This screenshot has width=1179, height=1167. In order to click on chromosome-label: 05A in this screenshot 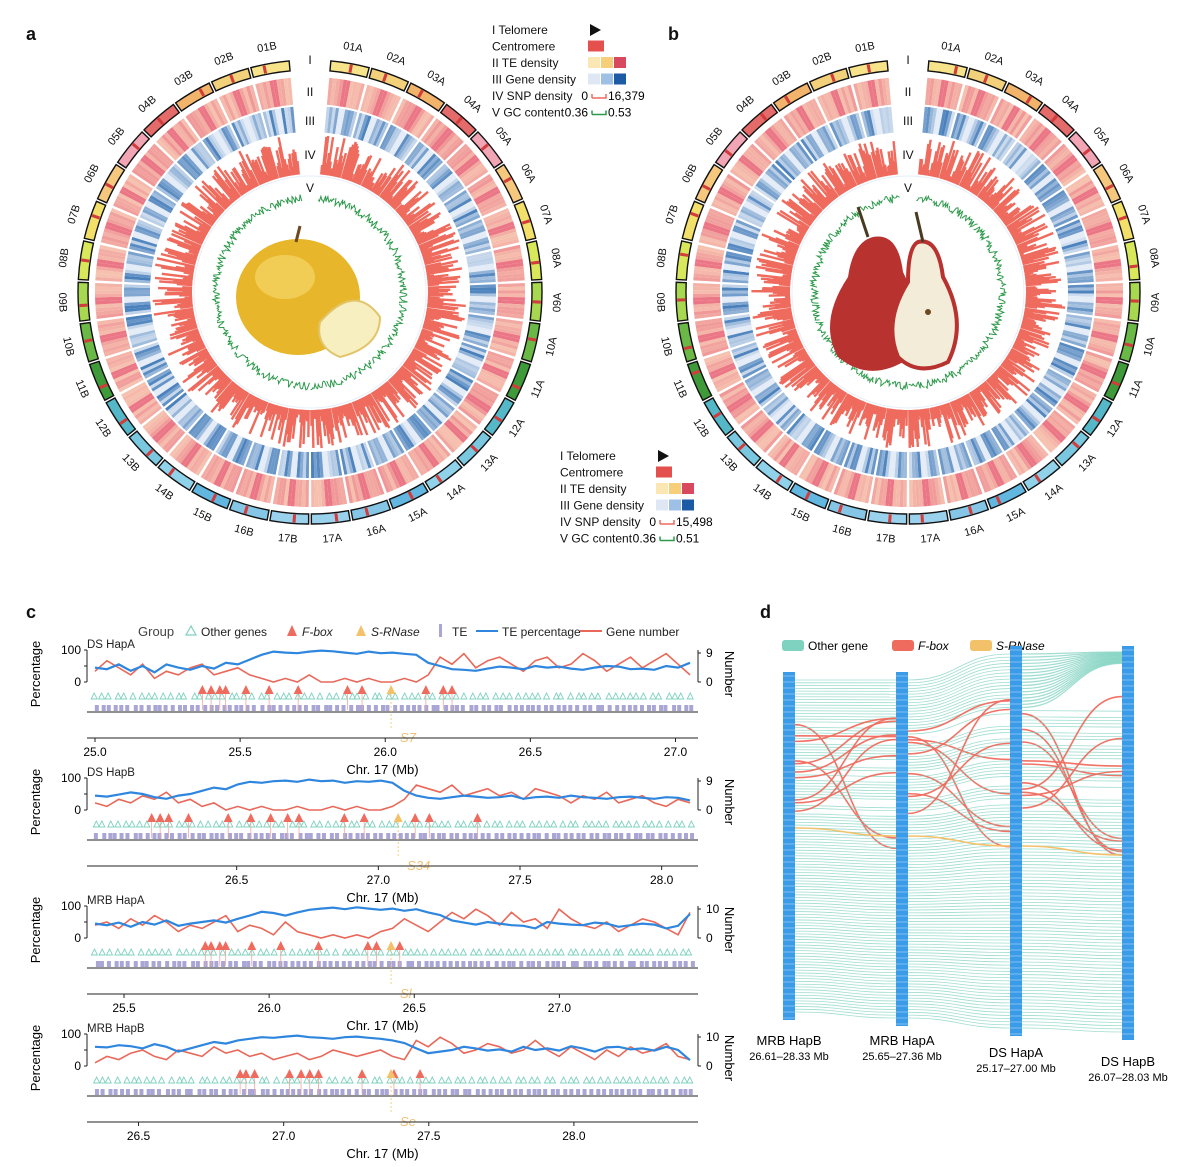, I will do `click(1101, 136)`.